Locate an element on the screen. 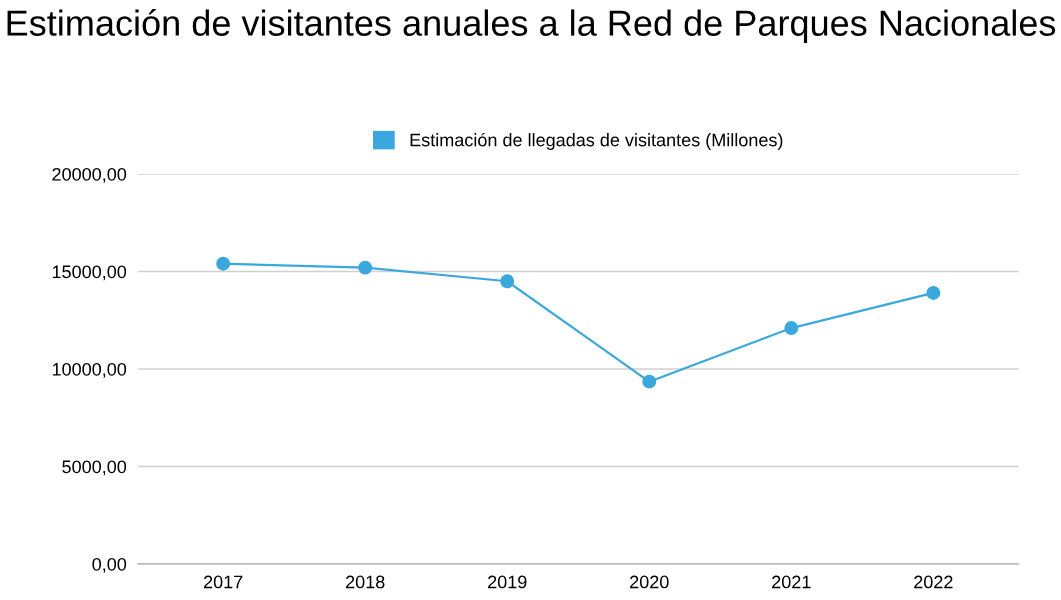 The width and height of the screenshot is (1061, 600). x-tick-label: 2018 is located at coordinates (365, 582).